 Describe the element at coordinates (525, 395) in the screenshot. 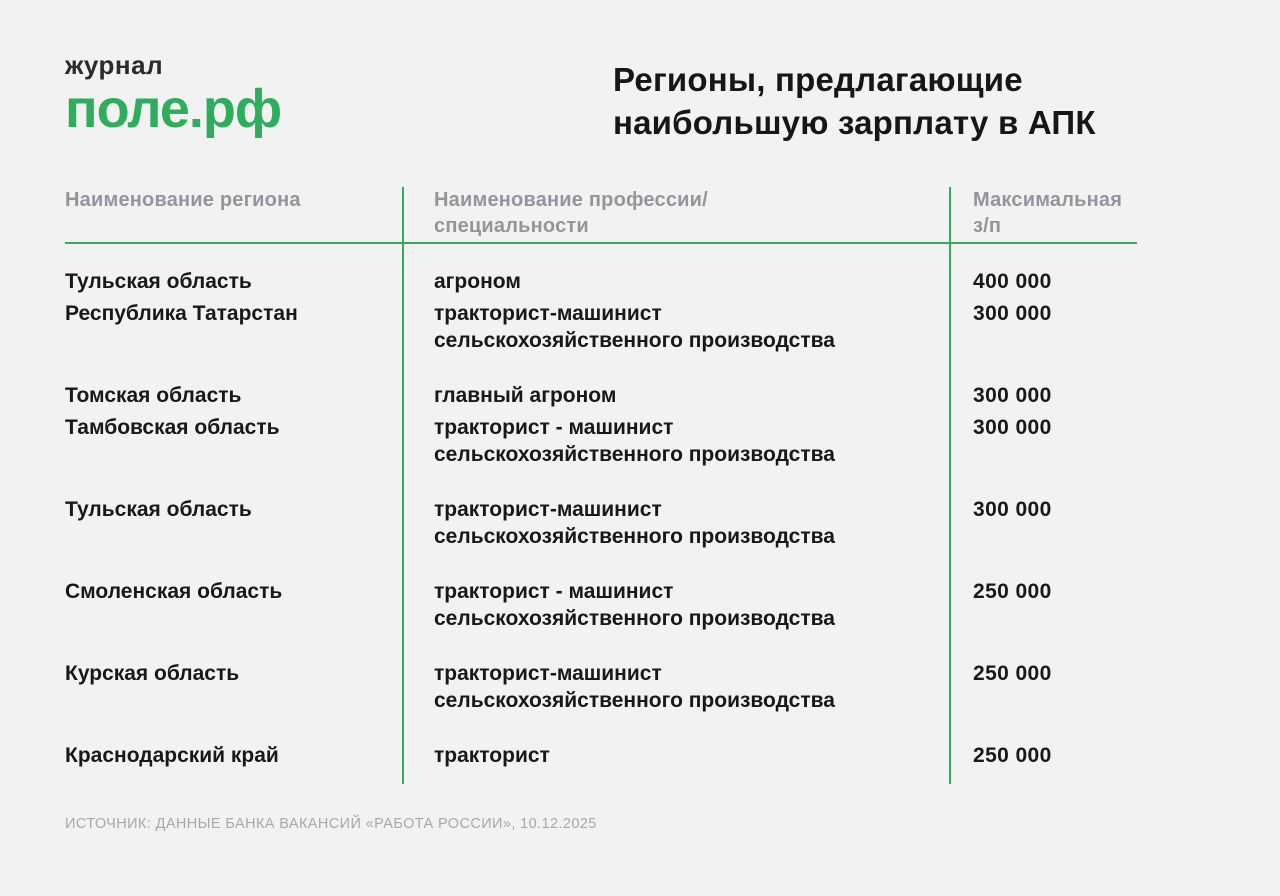

I see `profession-cell: главный агроном` at that location.